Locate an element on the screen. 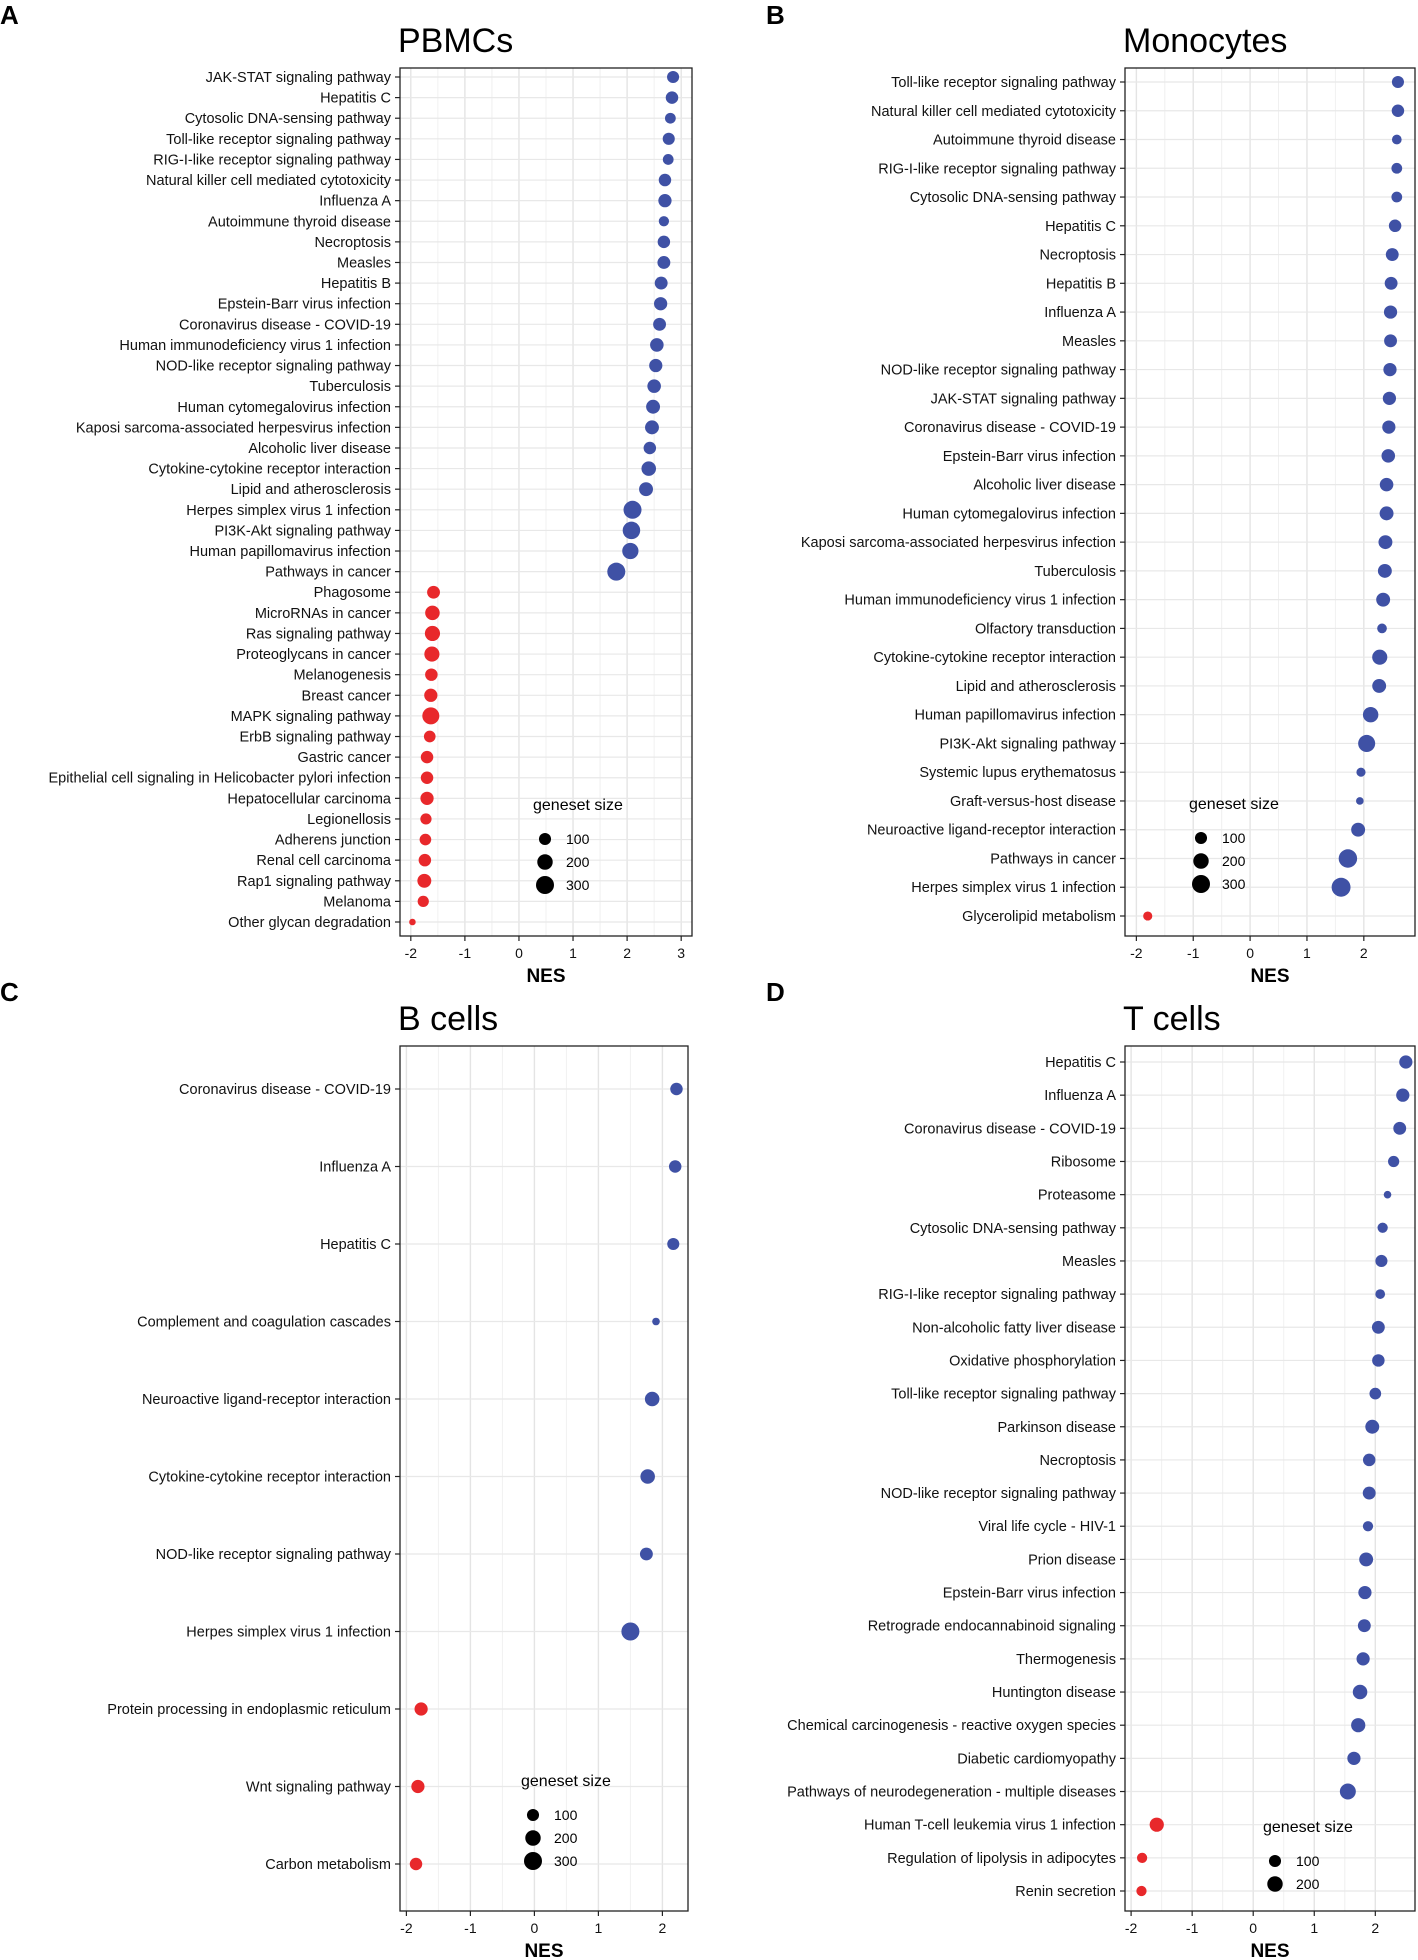  panel-letter: A is located at coordinates (9, 15).